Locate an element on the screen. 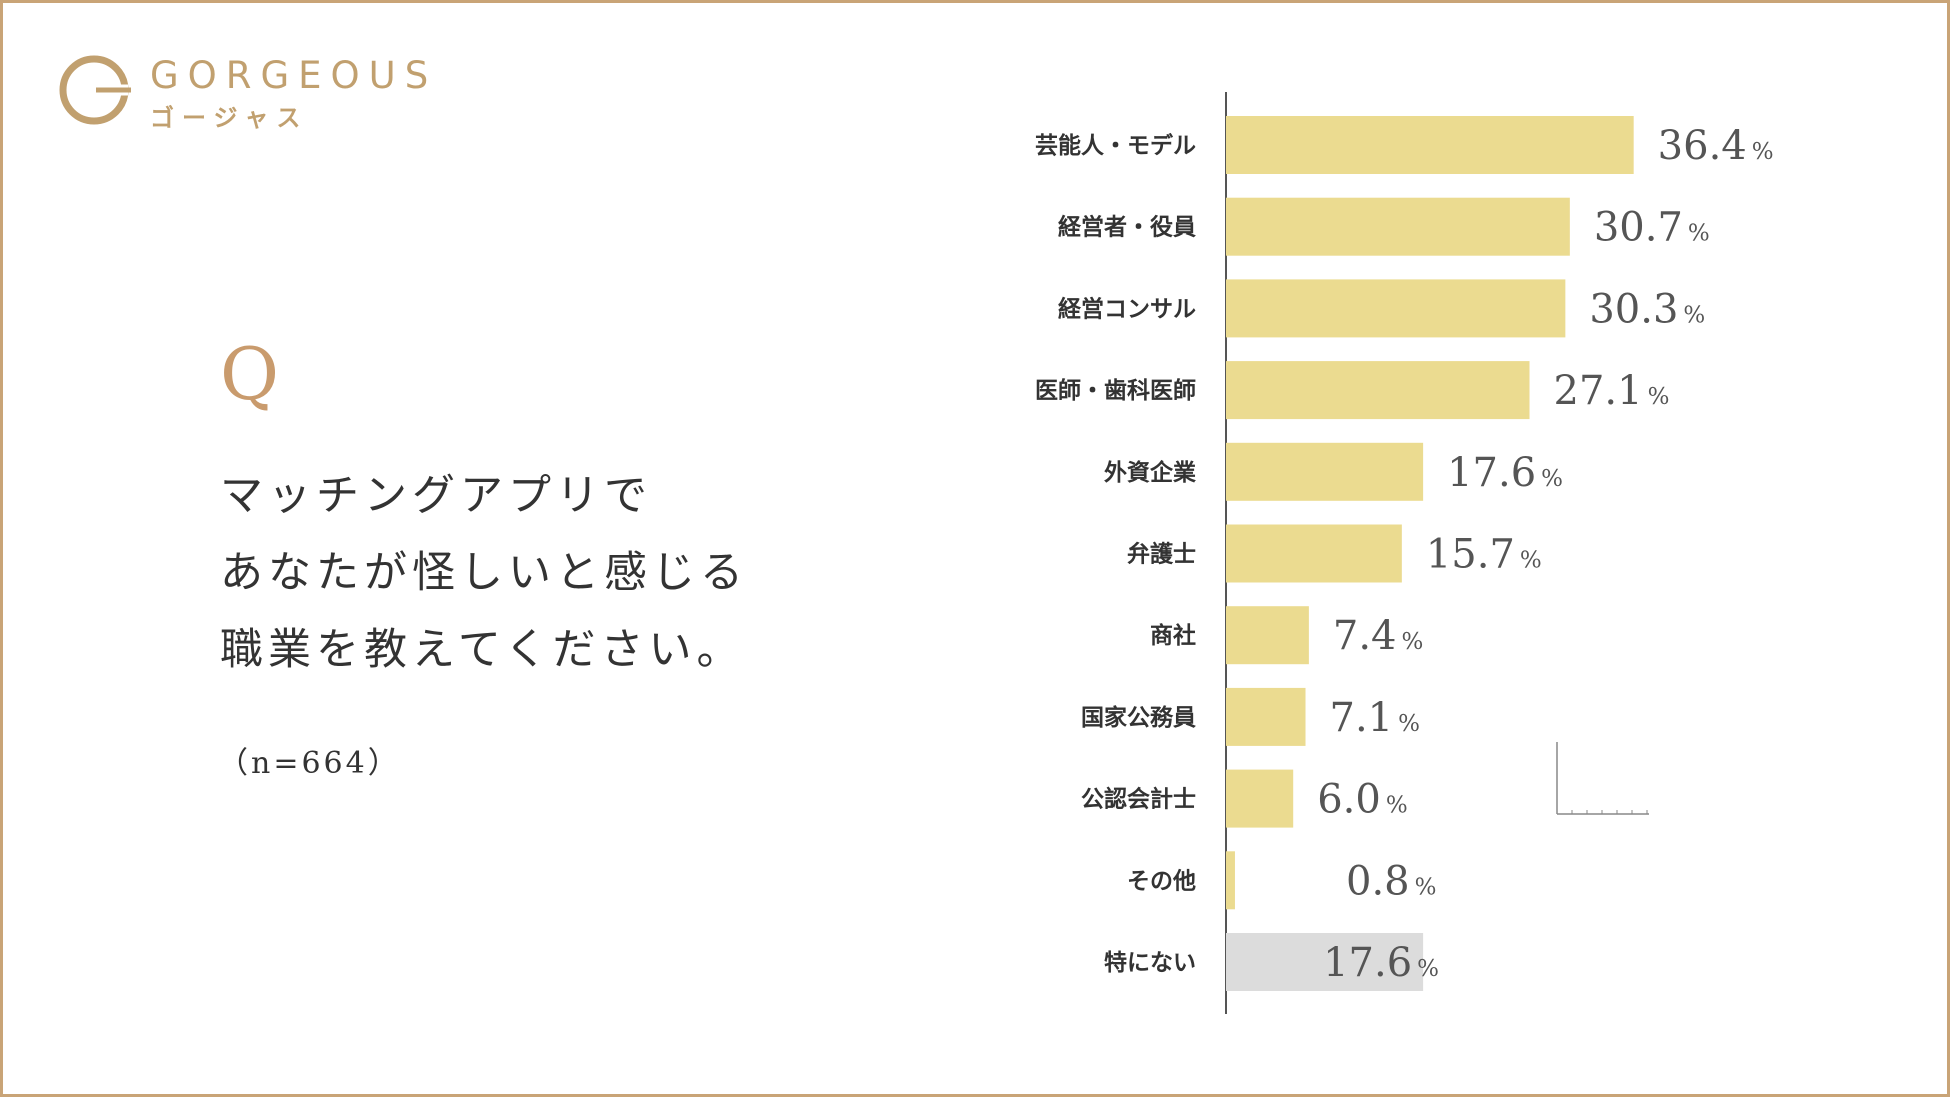 Image resolution: width=1950 pixels, height=1097 pixels. value-number: 15.7 is located at coordinates (1470, 555).